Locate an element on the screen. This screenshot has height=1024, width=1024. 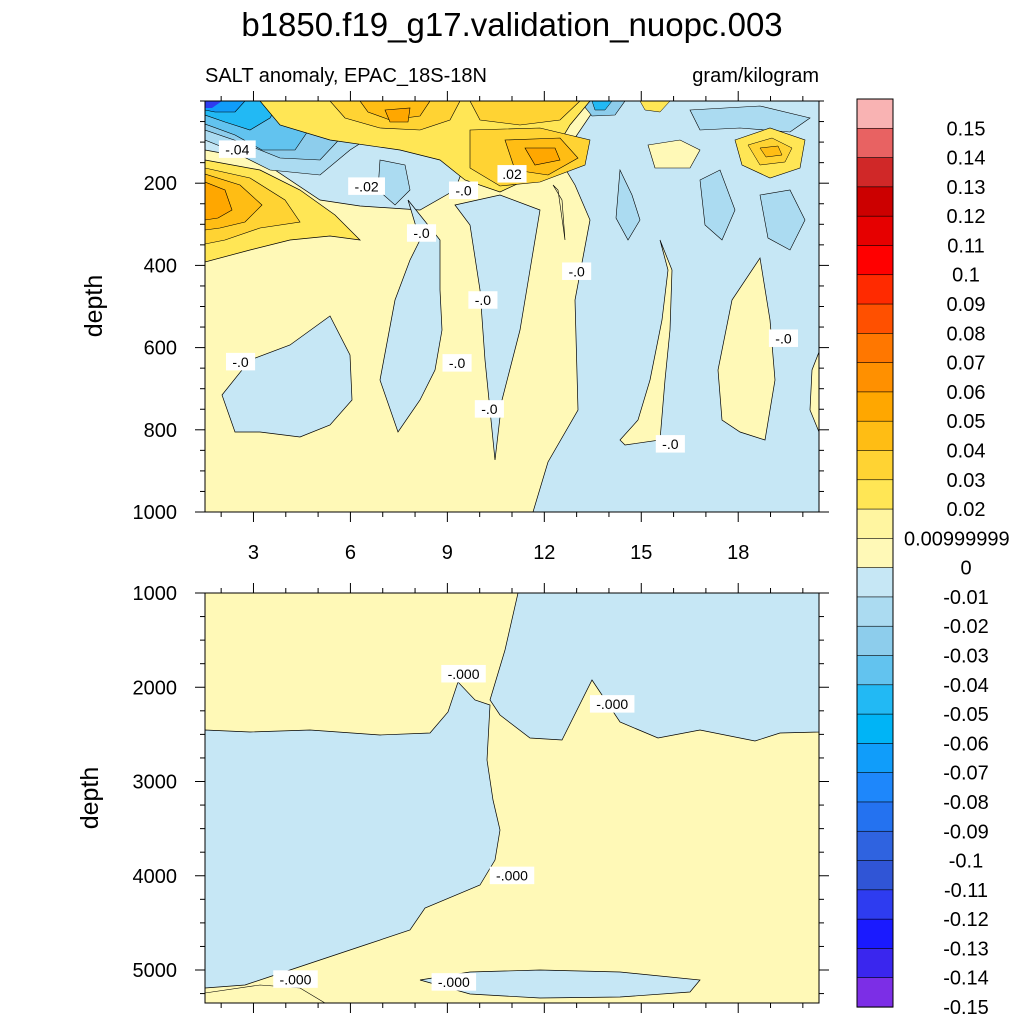
colorbar-label: -0.02 is located at coordinates (966, 627).